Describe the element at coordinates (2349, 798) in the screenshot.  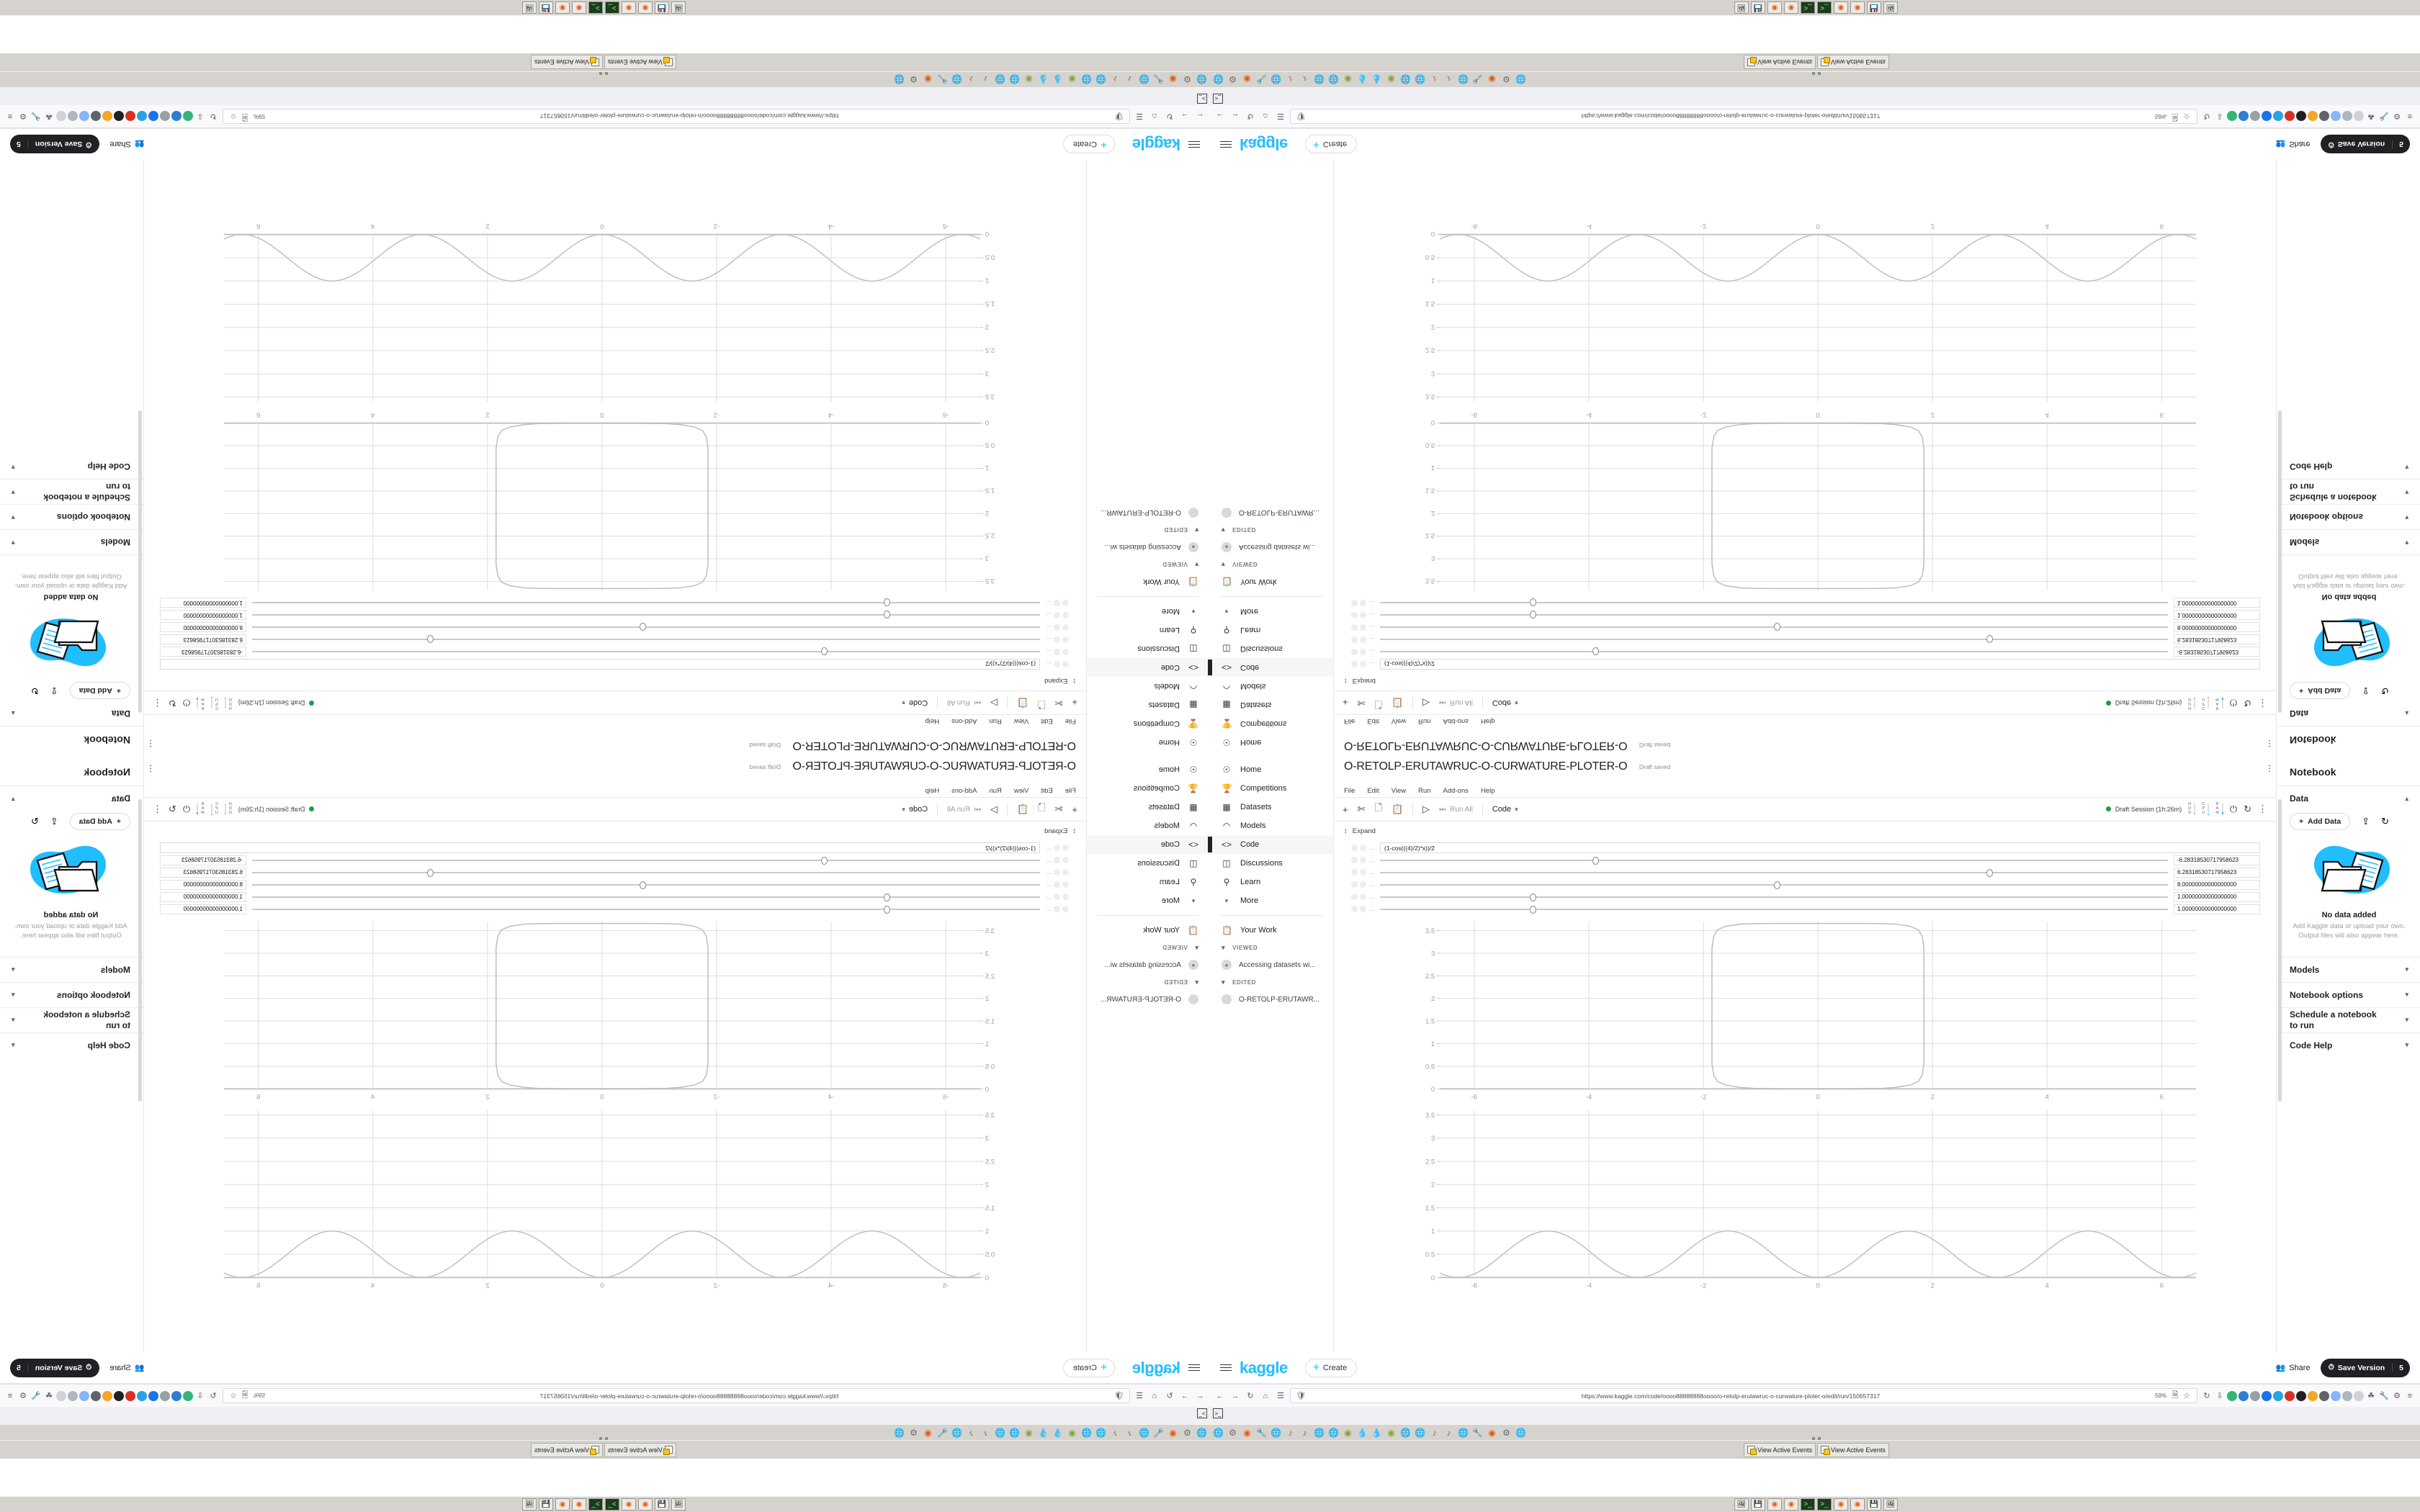
I see `section-header-data: Data ▴` at that location.